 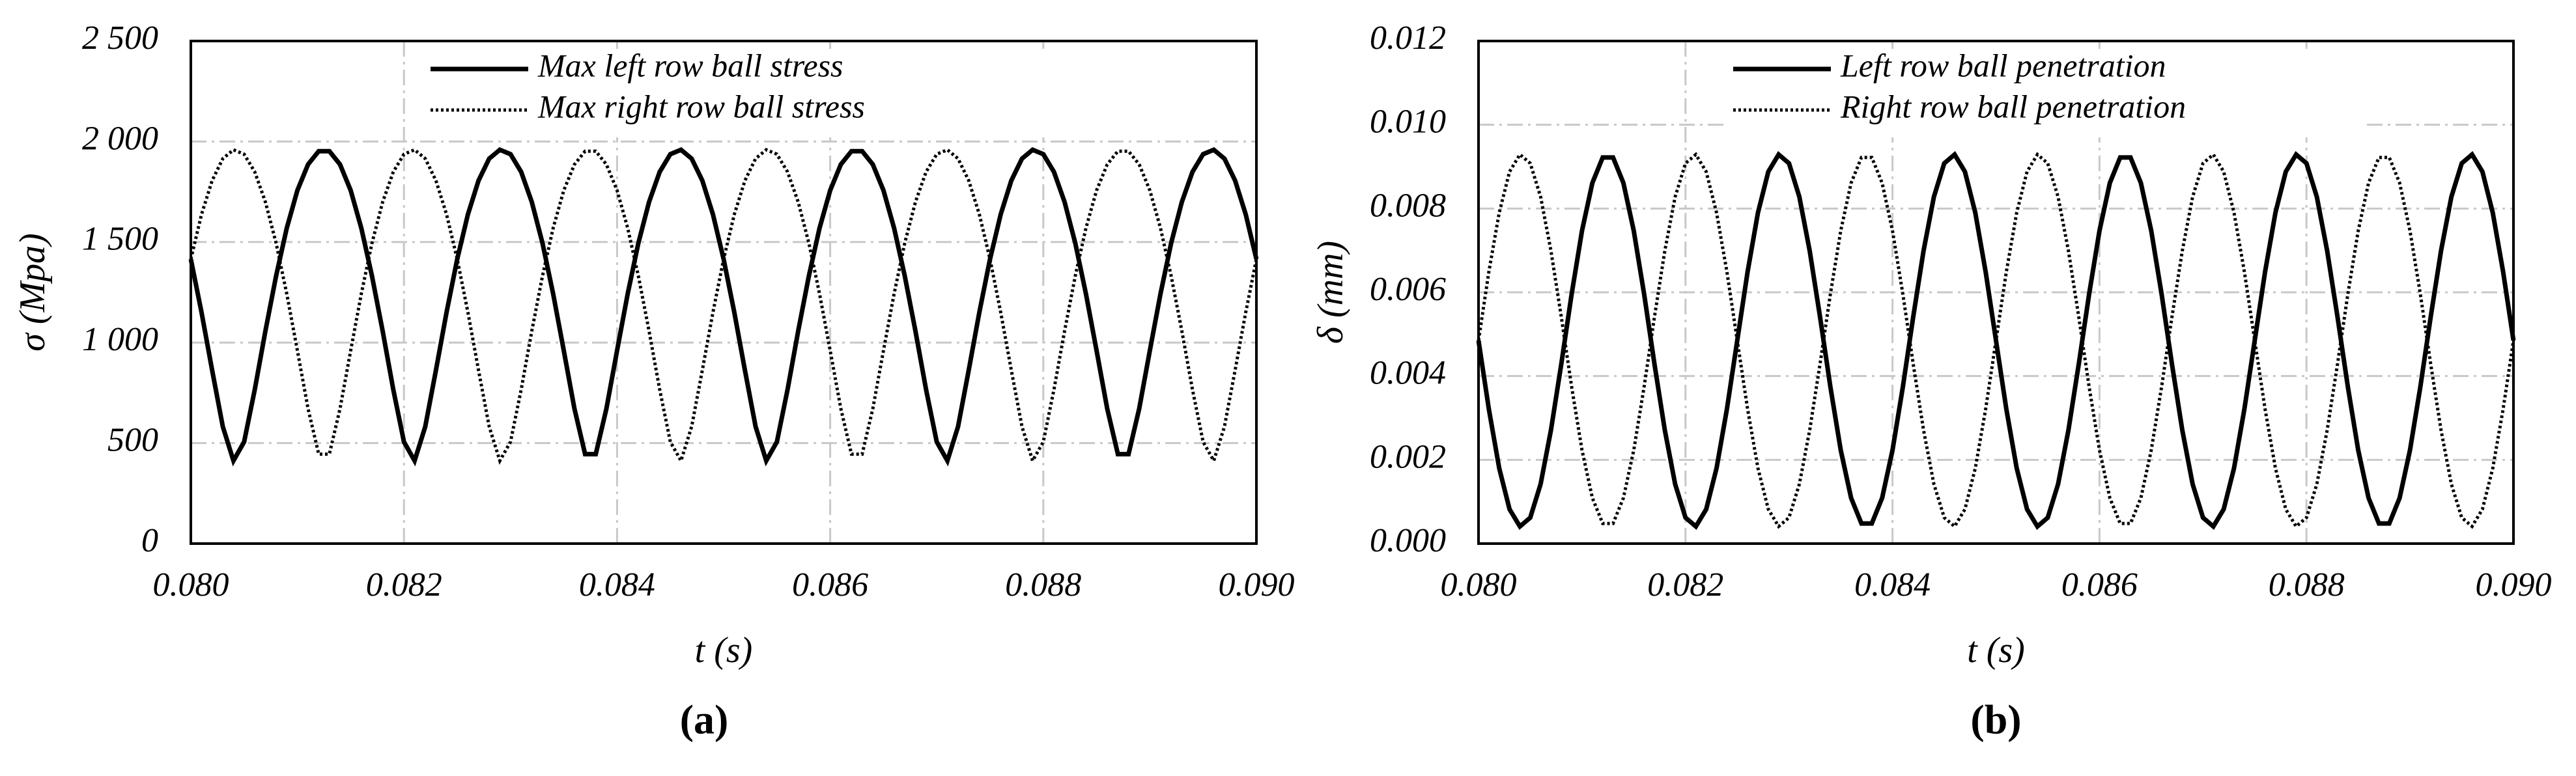 I want to click on y-axis-label: σ (Mpa), so click(x=32, y=292).